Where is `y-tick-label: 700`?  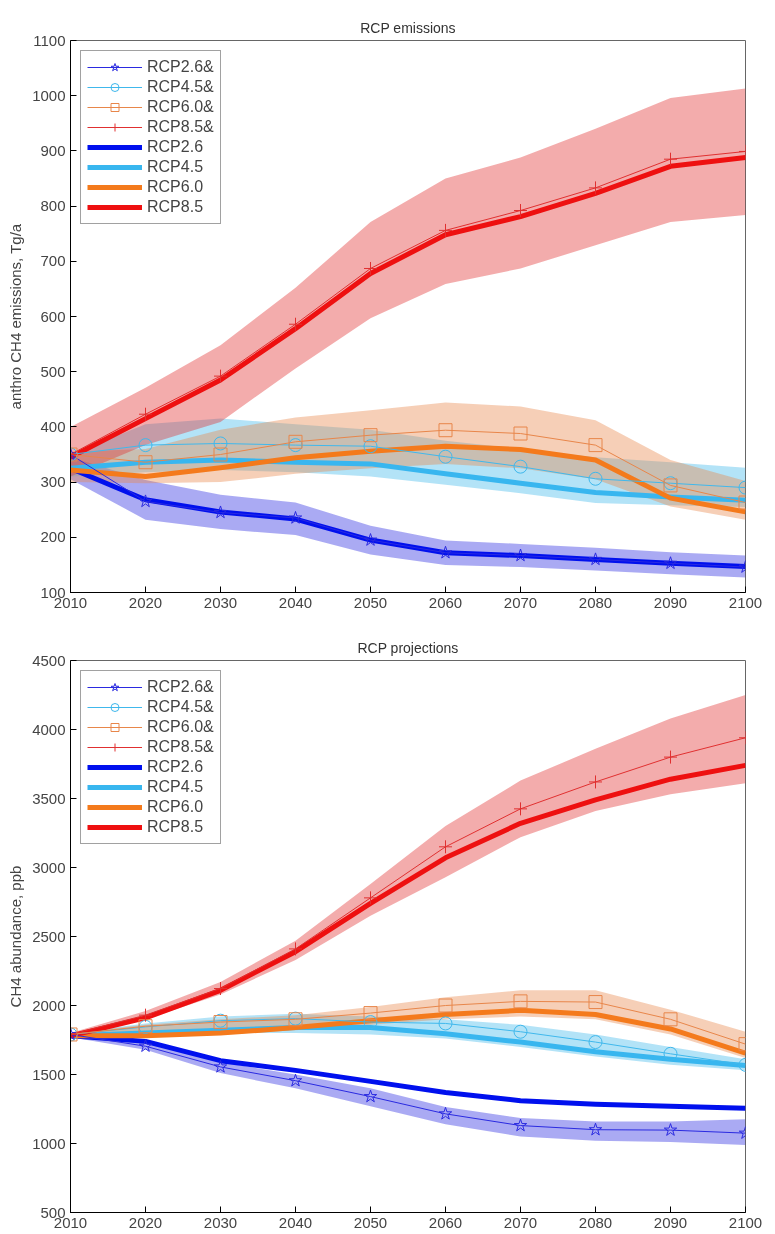 y-tick-label: 700 is located at coordinates (53, 261).